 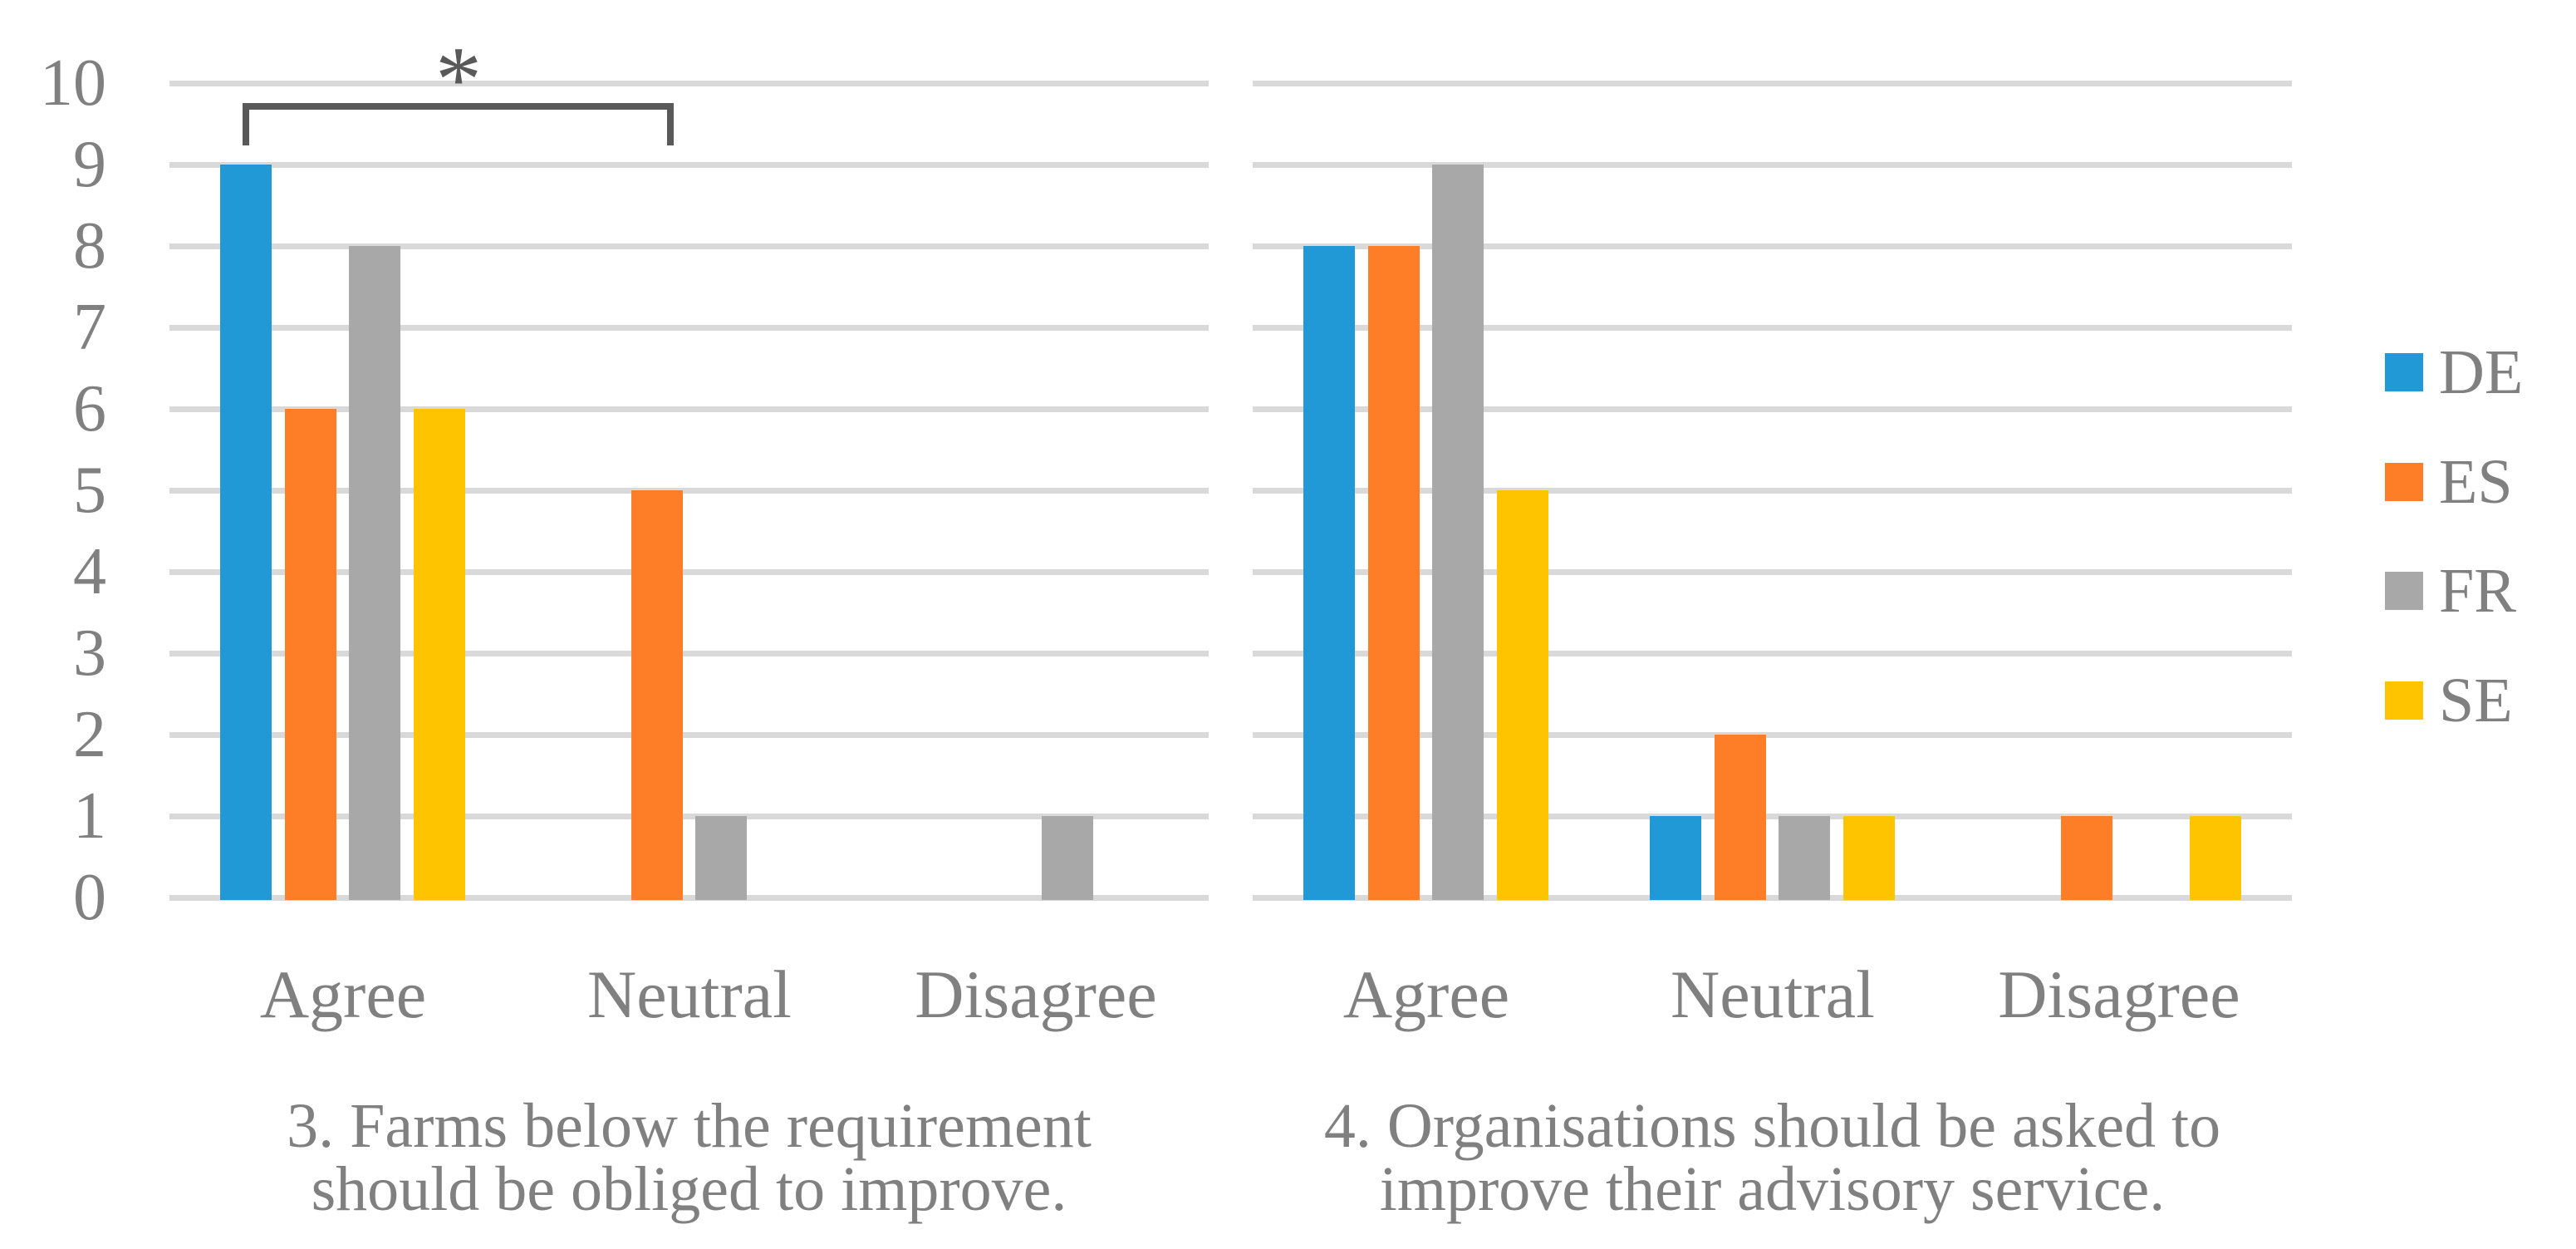 What do you see at coordinates (89, 408) in the screenshot?
I see `y-axis-tick-label: 6` at bounding box center [89, 408].